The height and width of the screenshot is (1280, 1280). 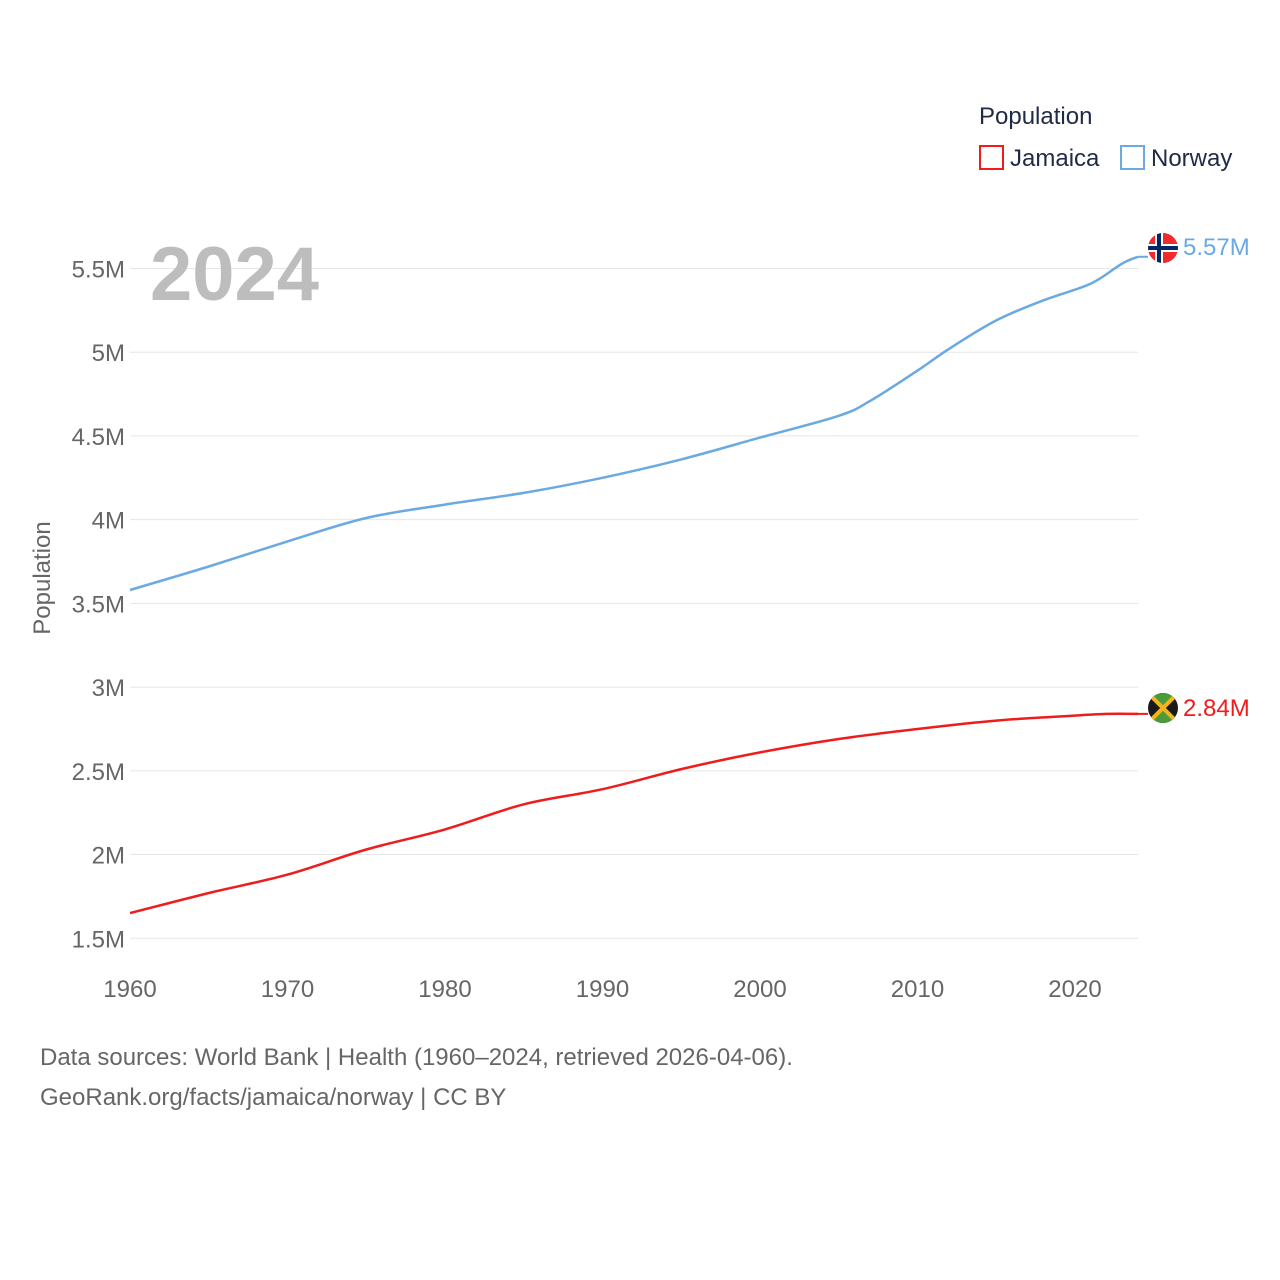 I want to click on legend-item-jamaica: Jamaica, so click(x=1039, y=158).